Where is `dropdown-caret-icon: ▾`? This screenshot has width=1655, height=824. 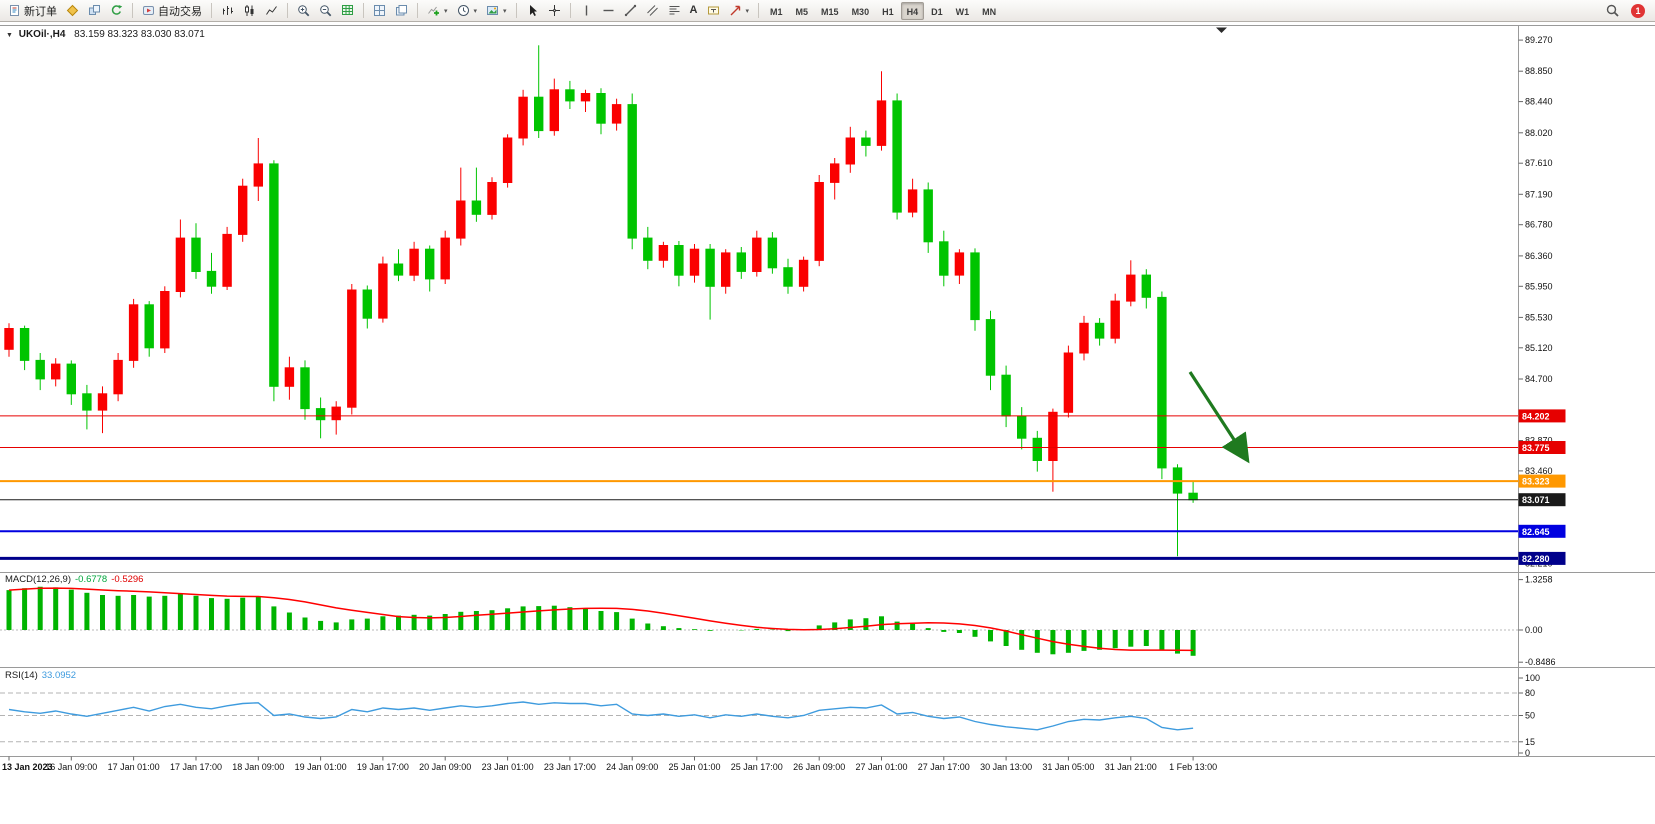 dropdown-caret-icon: ▾ is located at coordinates (505, 11).